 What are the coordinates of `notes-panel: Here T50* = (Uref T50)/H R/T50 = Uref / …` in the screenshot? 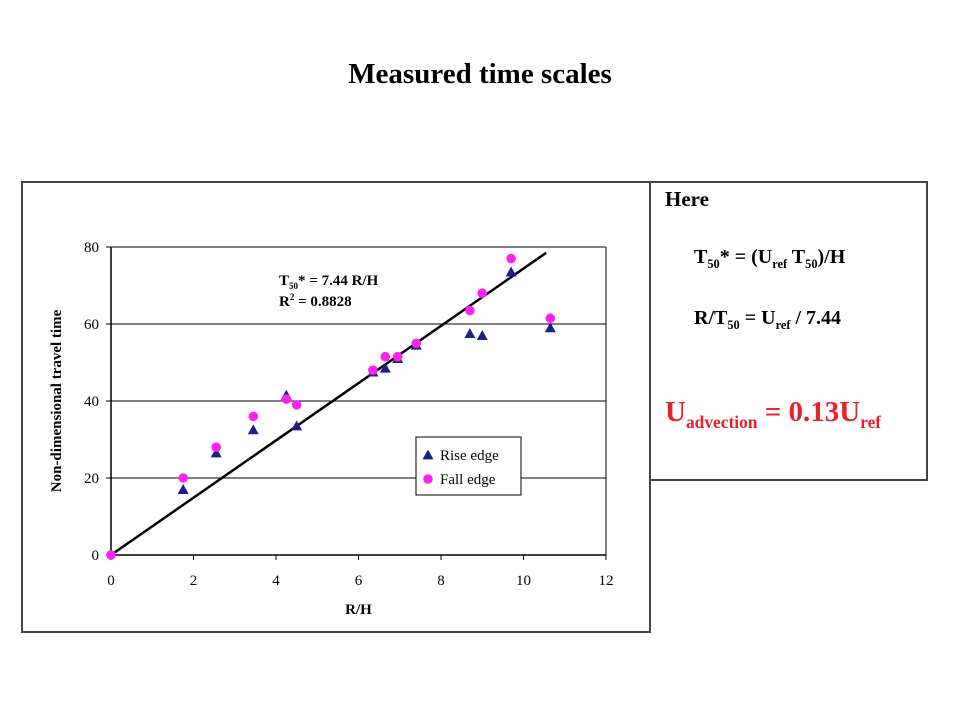 It's located at (789, 331).